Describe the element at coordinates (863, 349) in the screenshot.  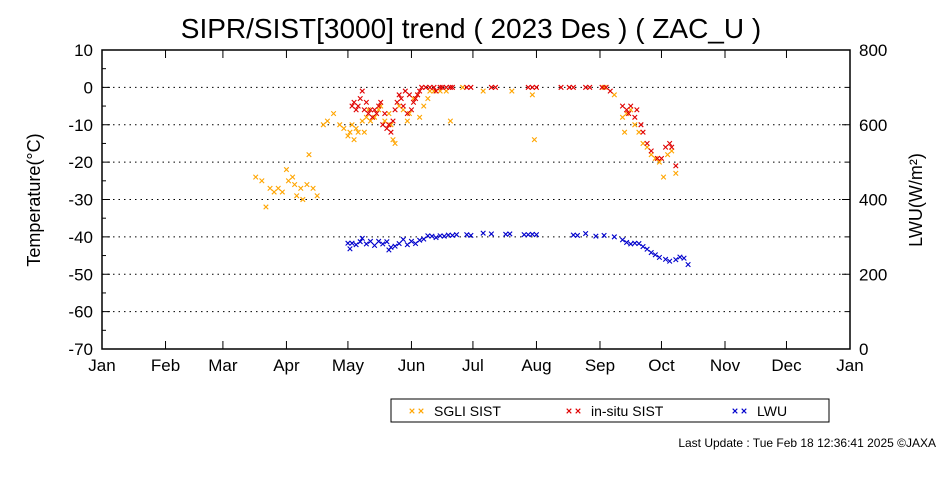
I see `y2-tick-label: 0` at that location.